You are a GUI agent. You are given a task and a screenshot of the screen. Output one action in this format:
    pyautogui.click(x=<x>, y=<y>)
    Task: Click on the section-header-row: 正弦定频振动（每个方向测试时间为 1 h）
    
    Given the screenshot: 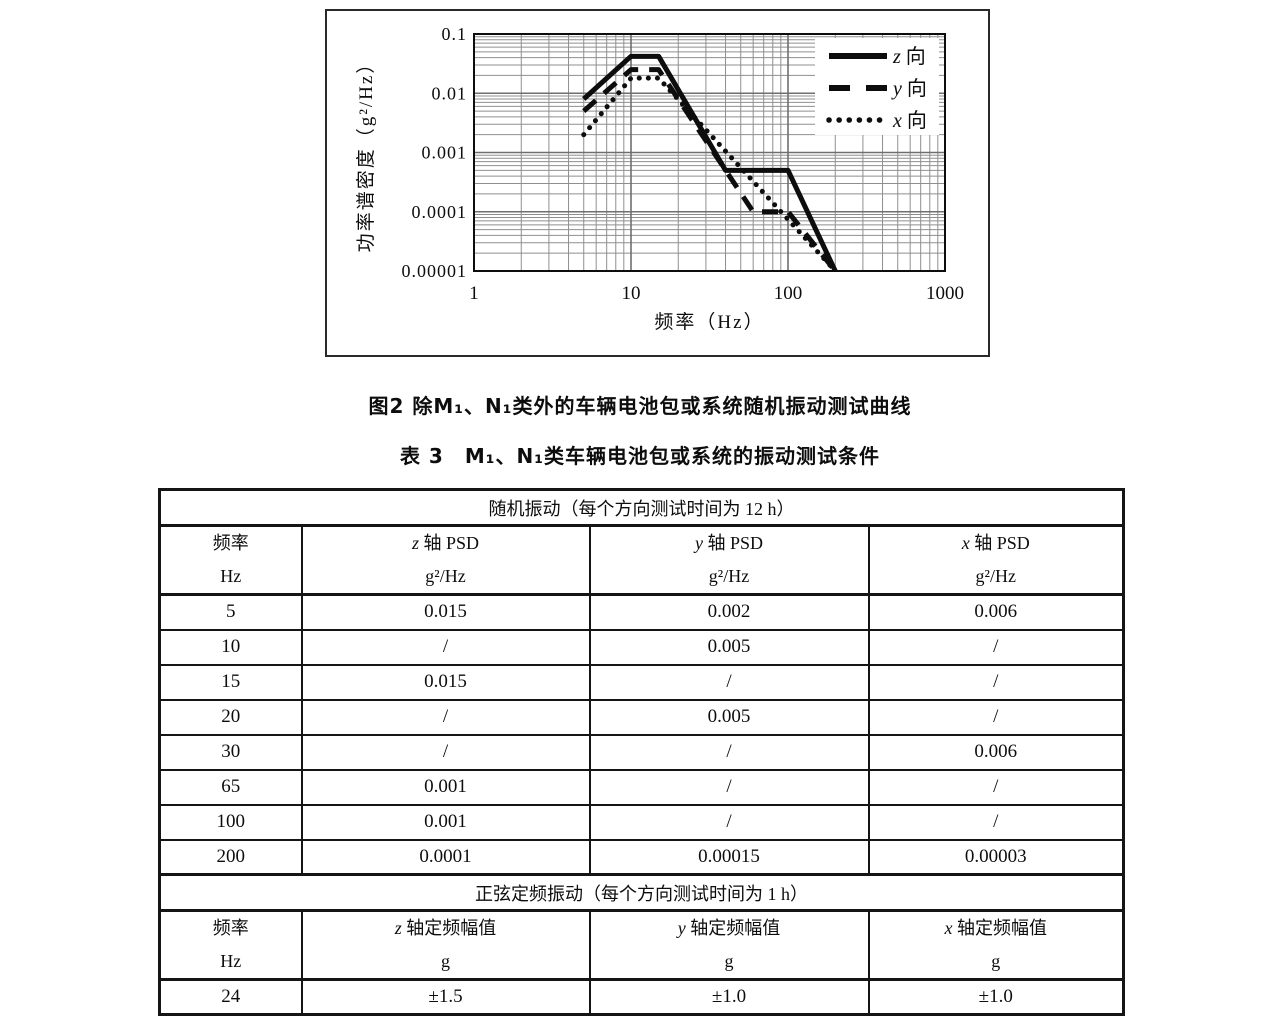 What is the action you would take?
    pyautogui.click(x=641, y=892)
    